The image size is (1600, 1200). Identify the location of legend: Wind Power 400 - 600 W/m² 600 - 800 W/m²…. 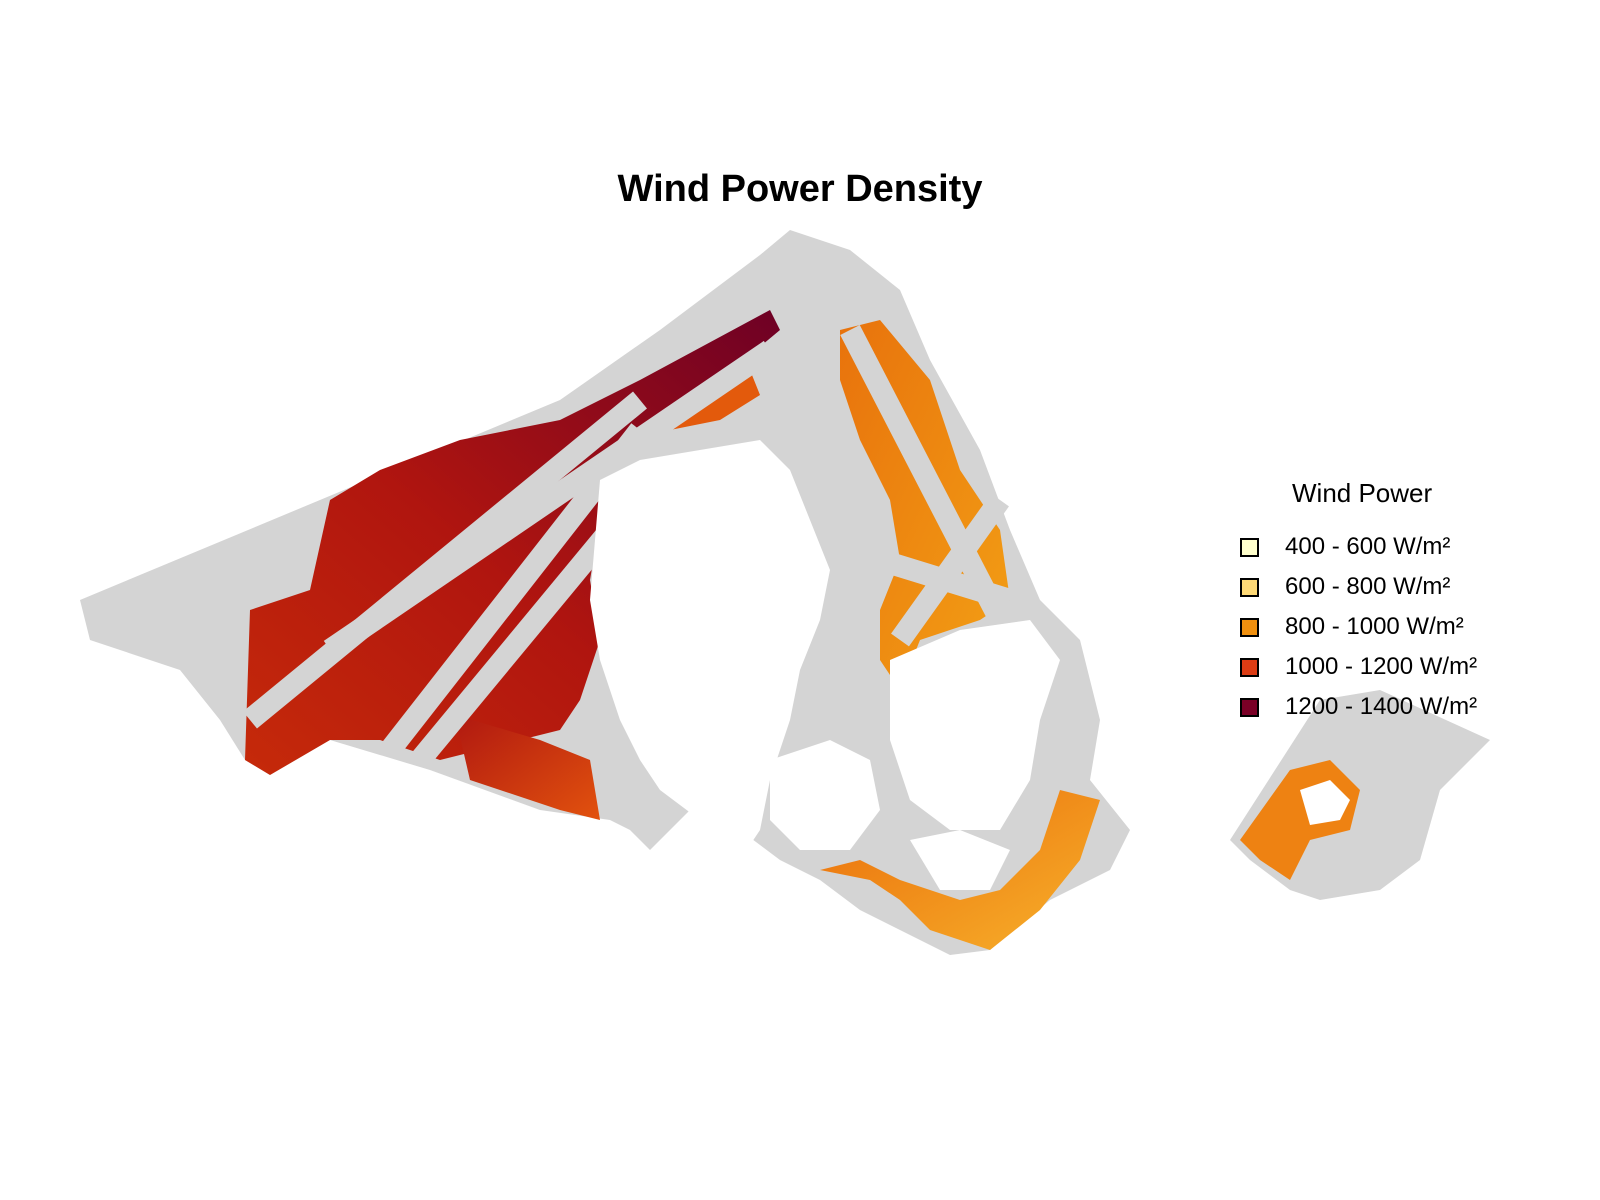
(1390, 602).